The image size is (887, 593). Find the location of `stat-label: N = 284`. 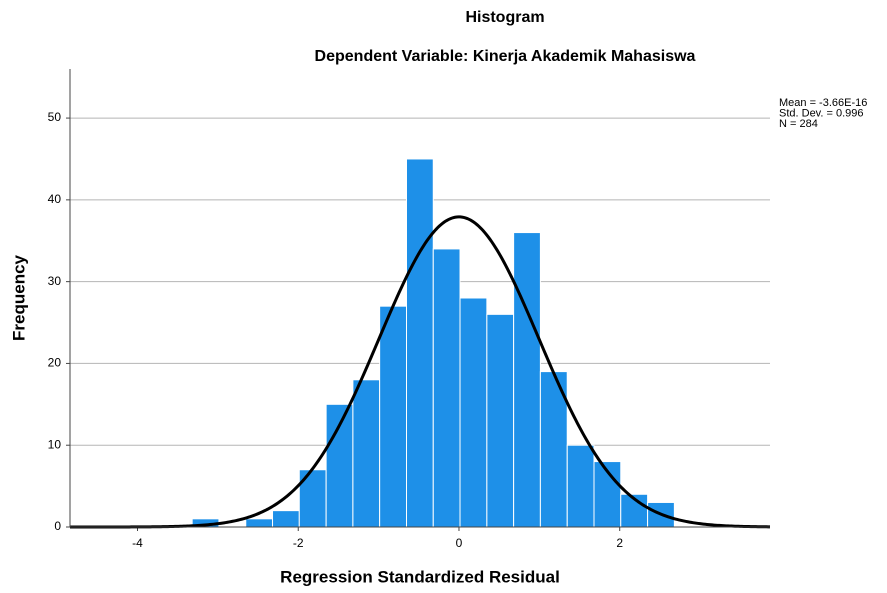

stat-label: N = 284 is located at coordinates (798, 124).